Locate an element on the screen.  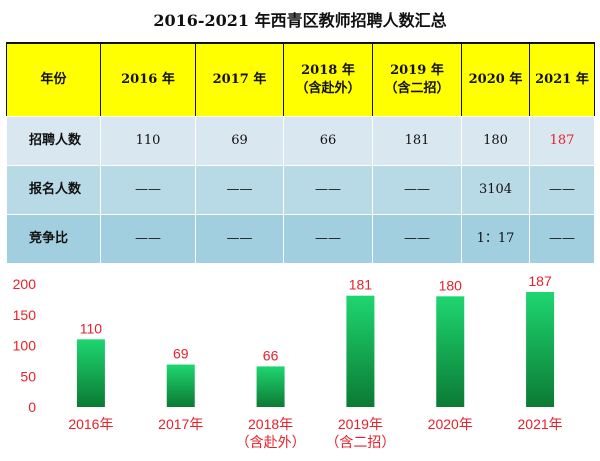
bar-value-label: 180 is located at coordinates (451, 285).